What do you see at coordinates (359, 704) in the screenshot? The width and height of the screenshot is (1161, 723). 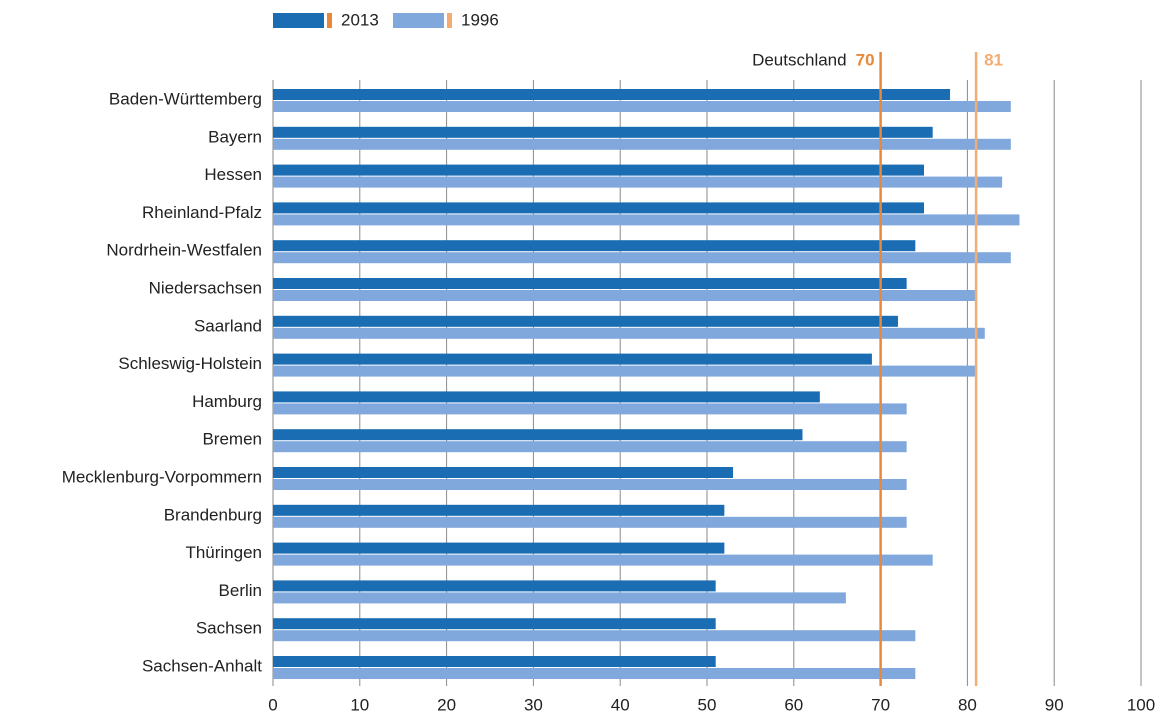 I see `x-tick-label: 10` at bounding box center [359, 704].